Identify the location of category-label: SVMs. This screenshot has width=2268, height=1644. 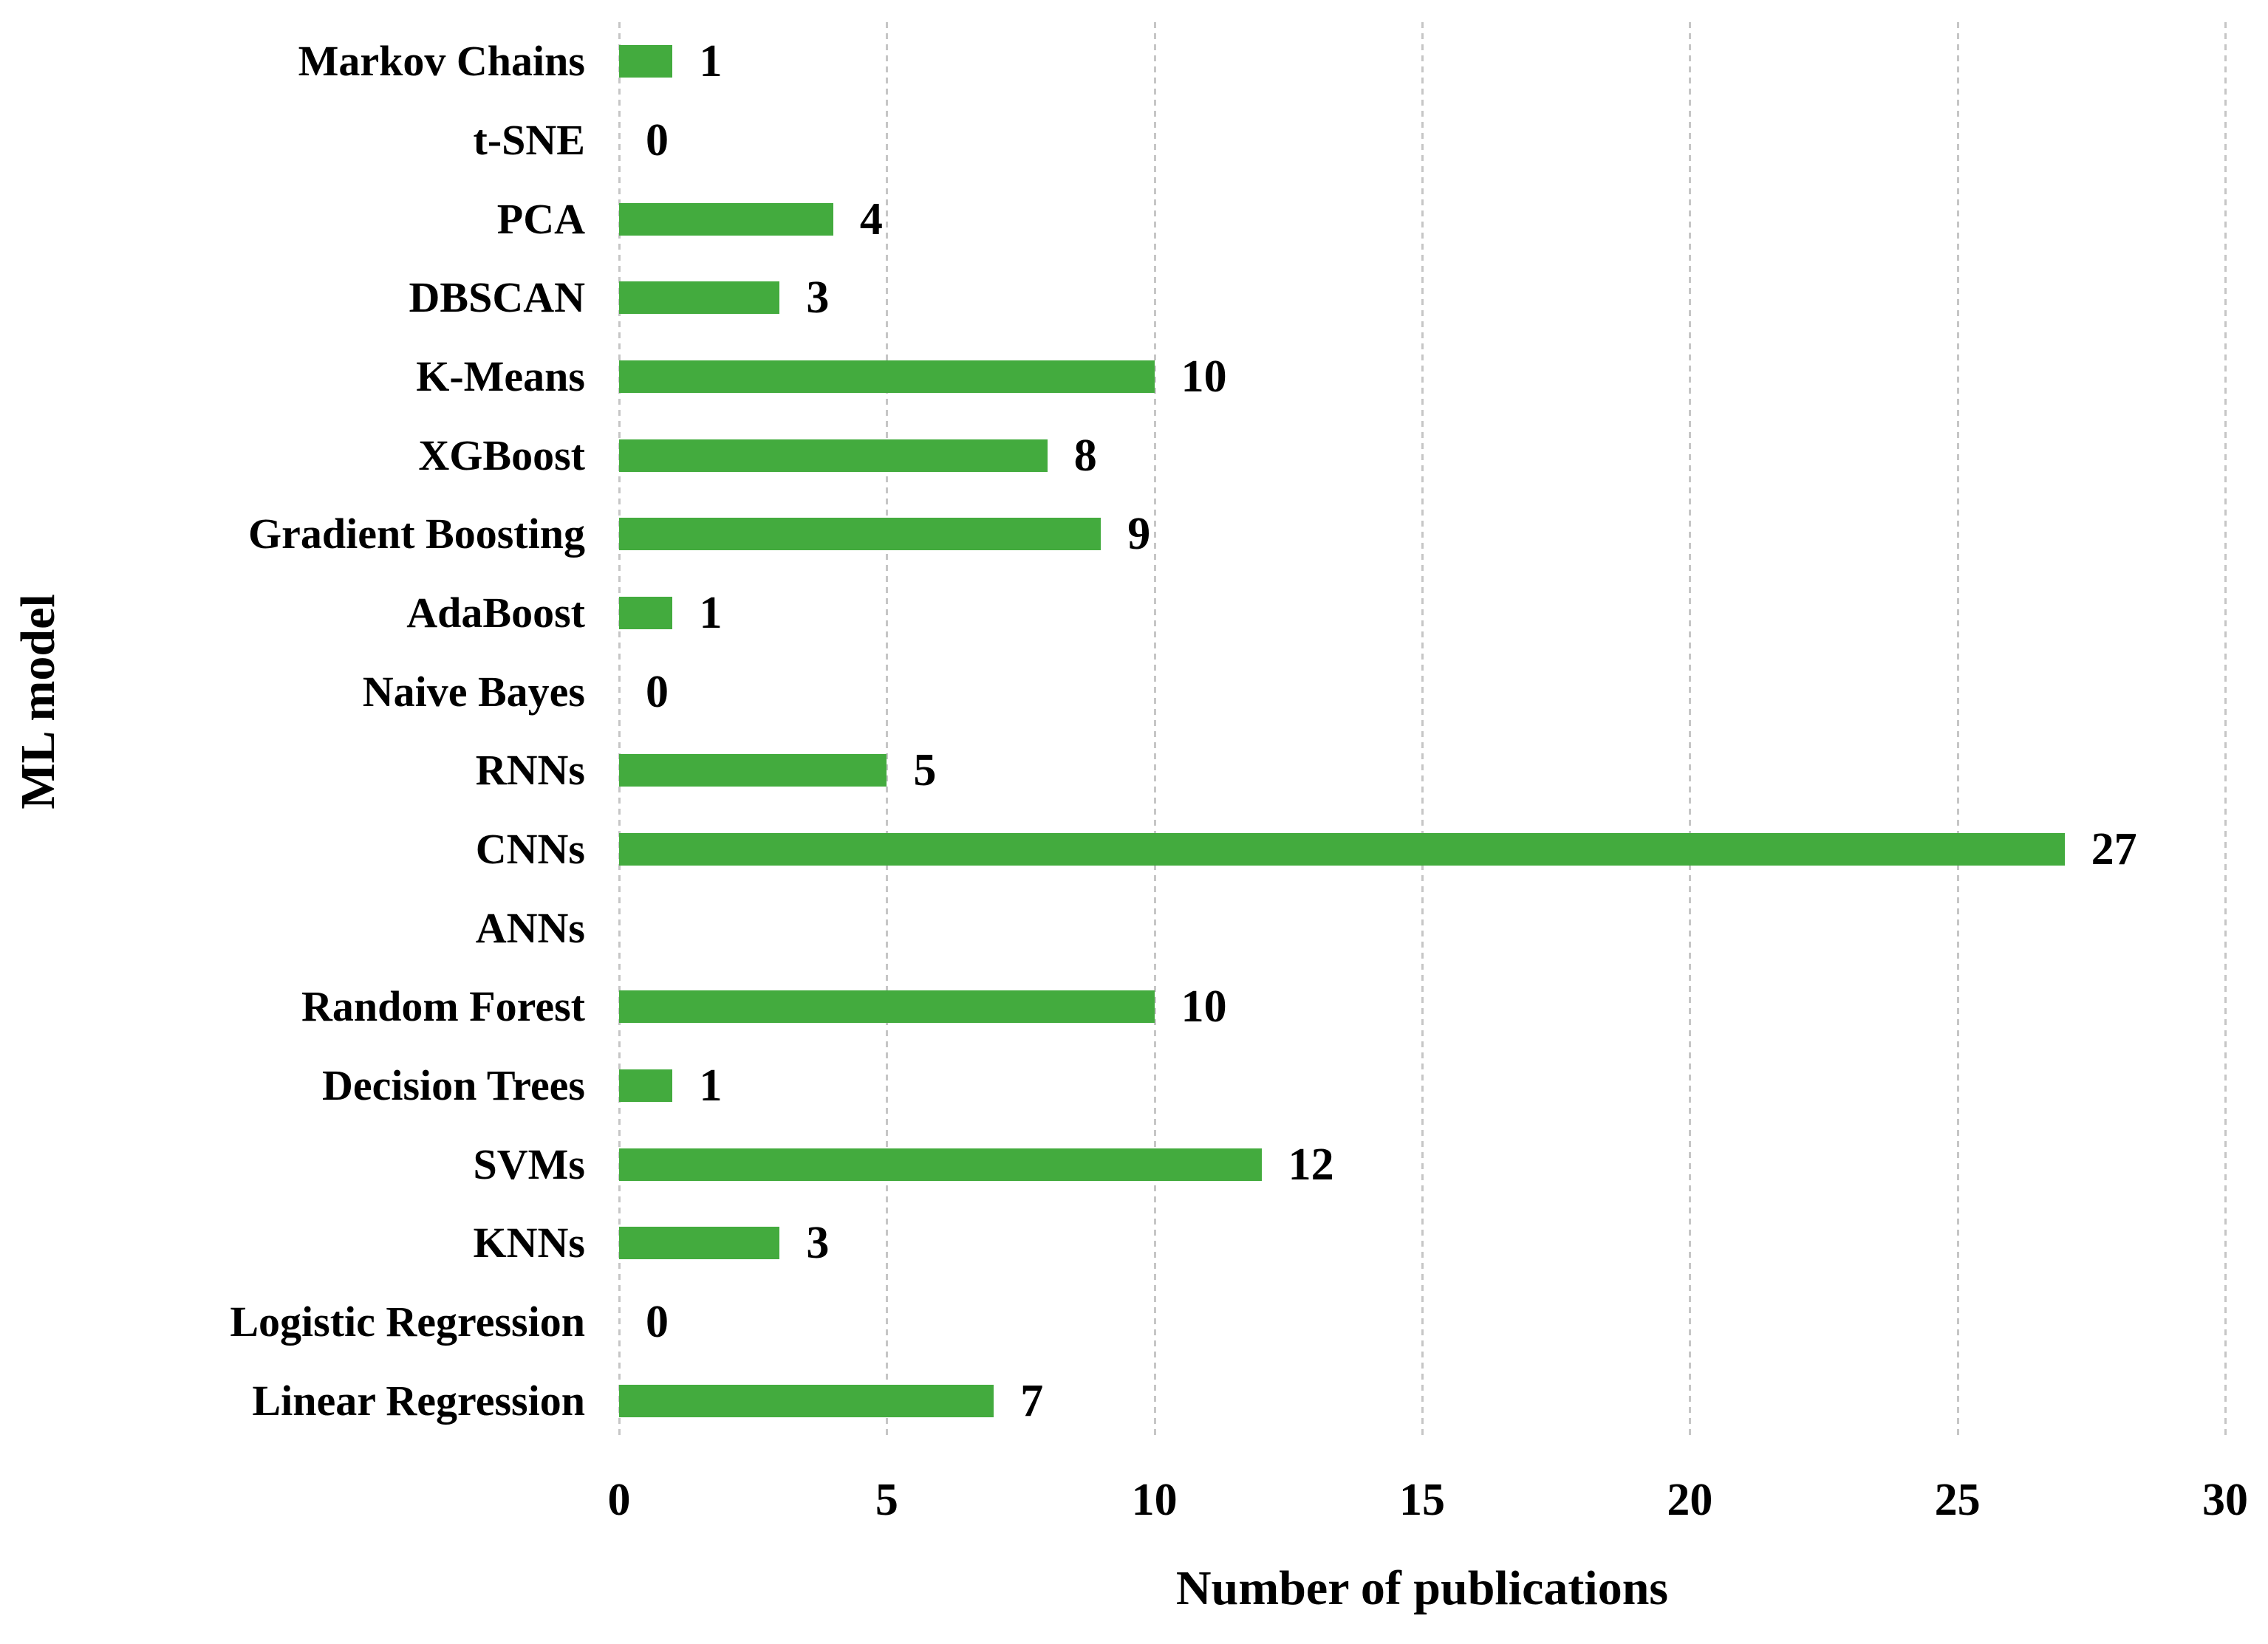
(529, 1164).